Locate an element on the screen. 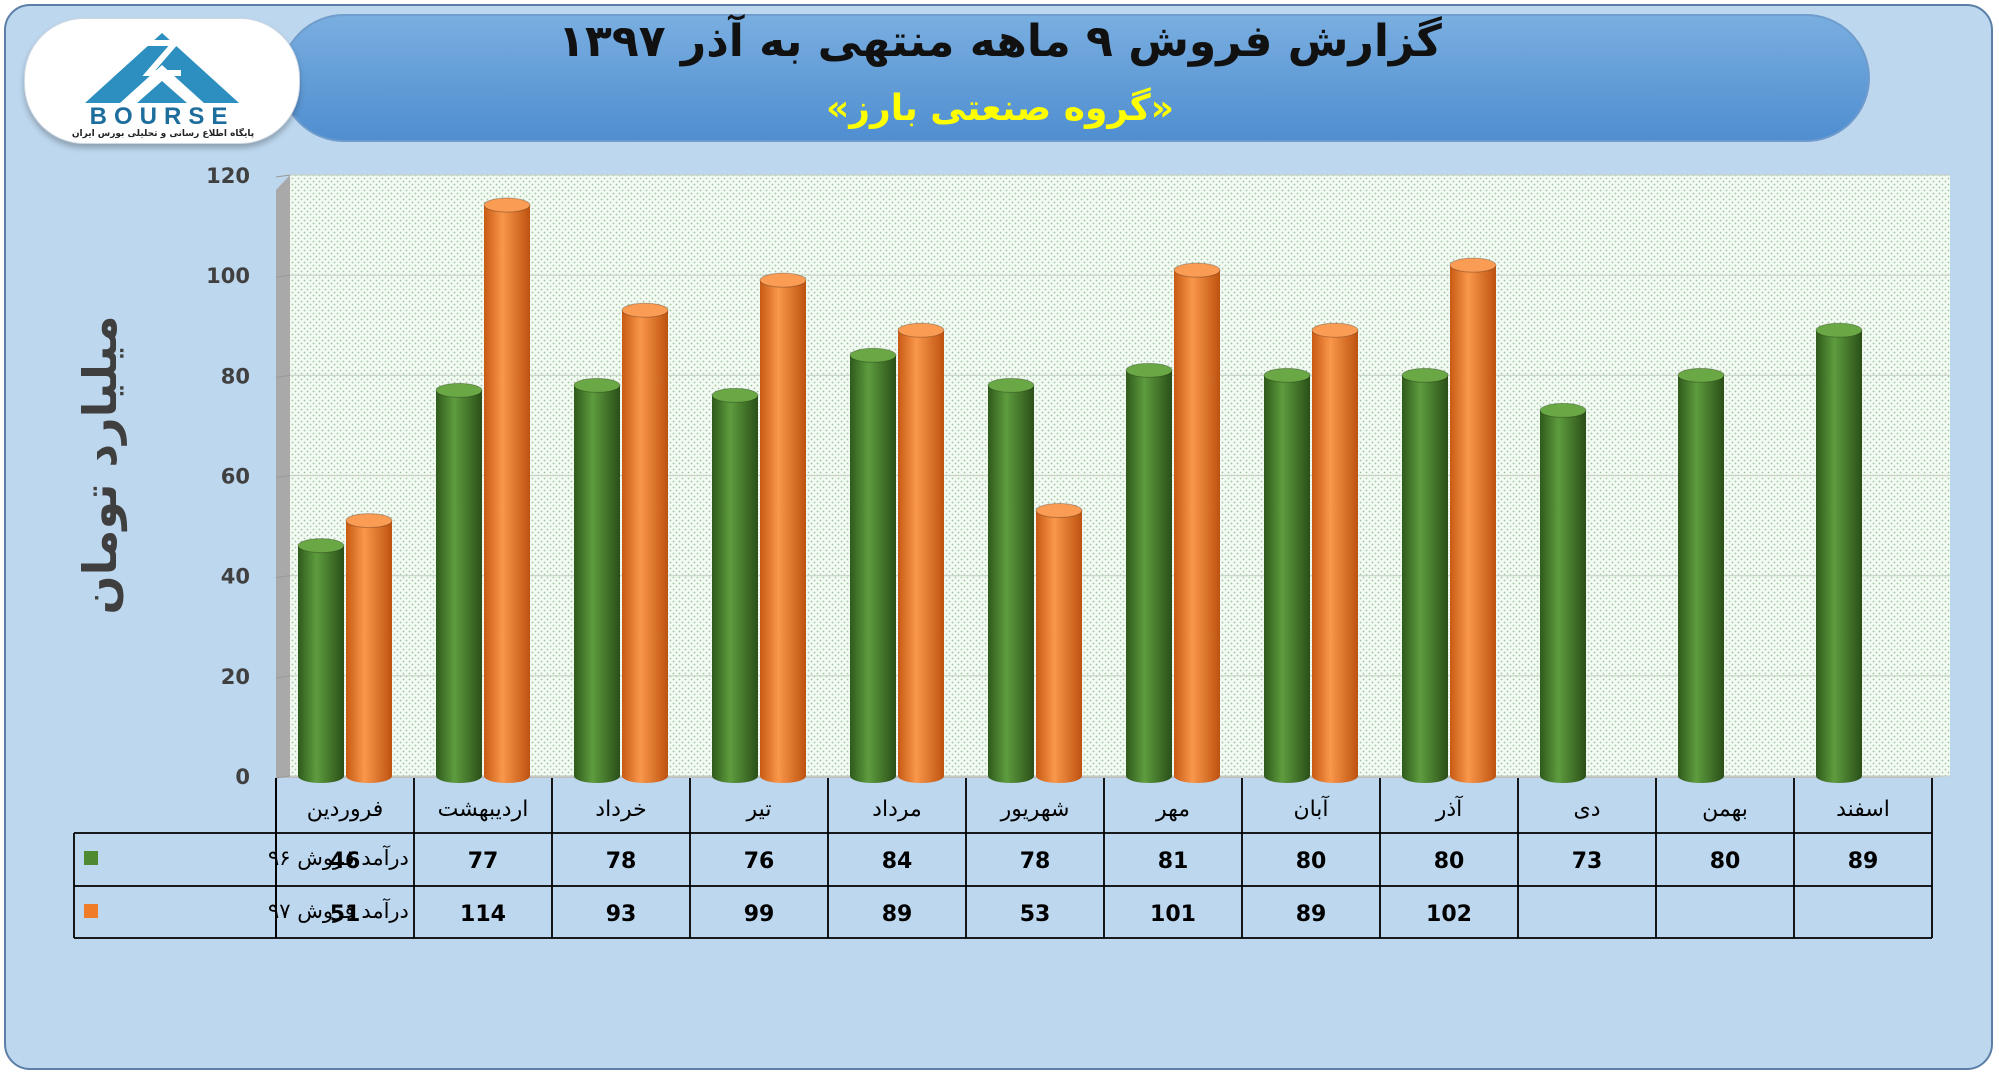  data-label: 114 is located at coordinates (483, 914).